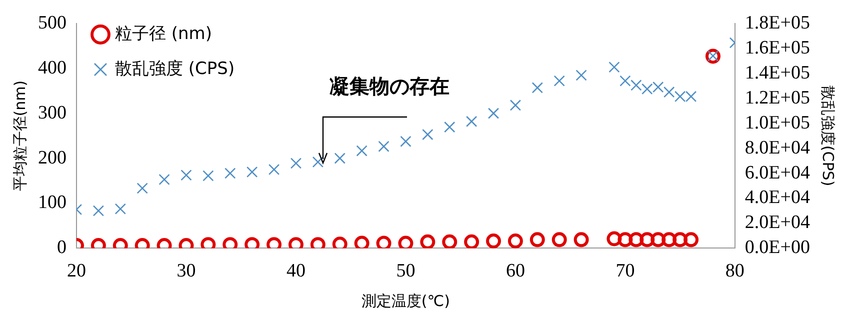 The height and width of the screenshot is (323, 852). I want to click on x-axis-title: 測定温度(℃), so click(405, 301).